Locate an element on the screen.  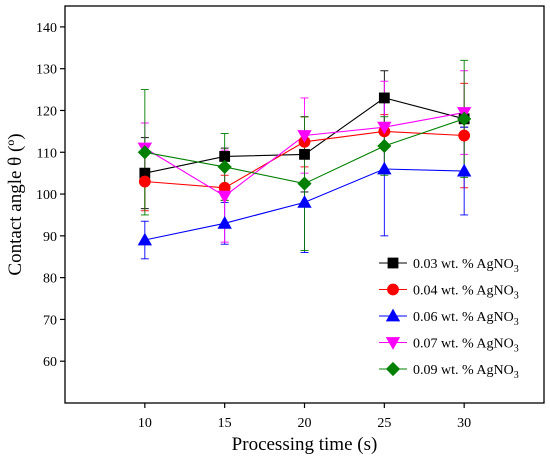
legend-label-text: 0.07 wt. % AgNO is located at coordinates (463, 344).